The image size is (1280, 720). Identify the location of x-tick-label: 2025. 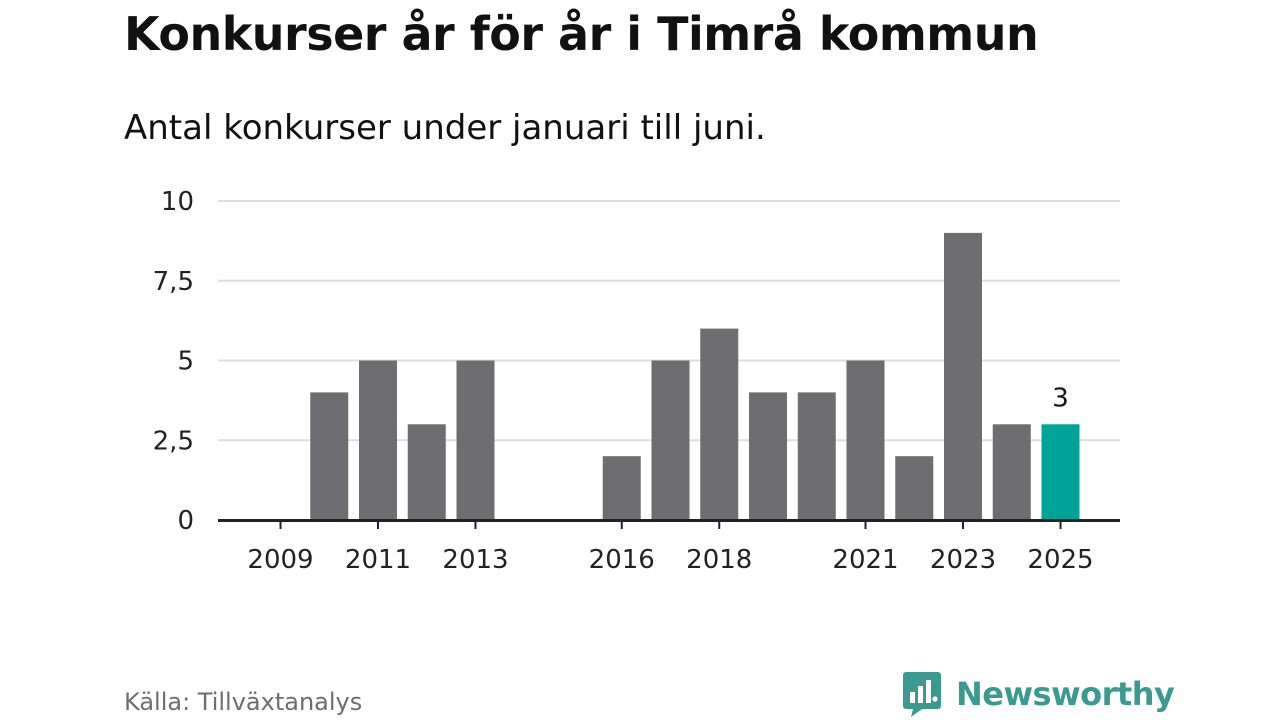
(1060, 560).